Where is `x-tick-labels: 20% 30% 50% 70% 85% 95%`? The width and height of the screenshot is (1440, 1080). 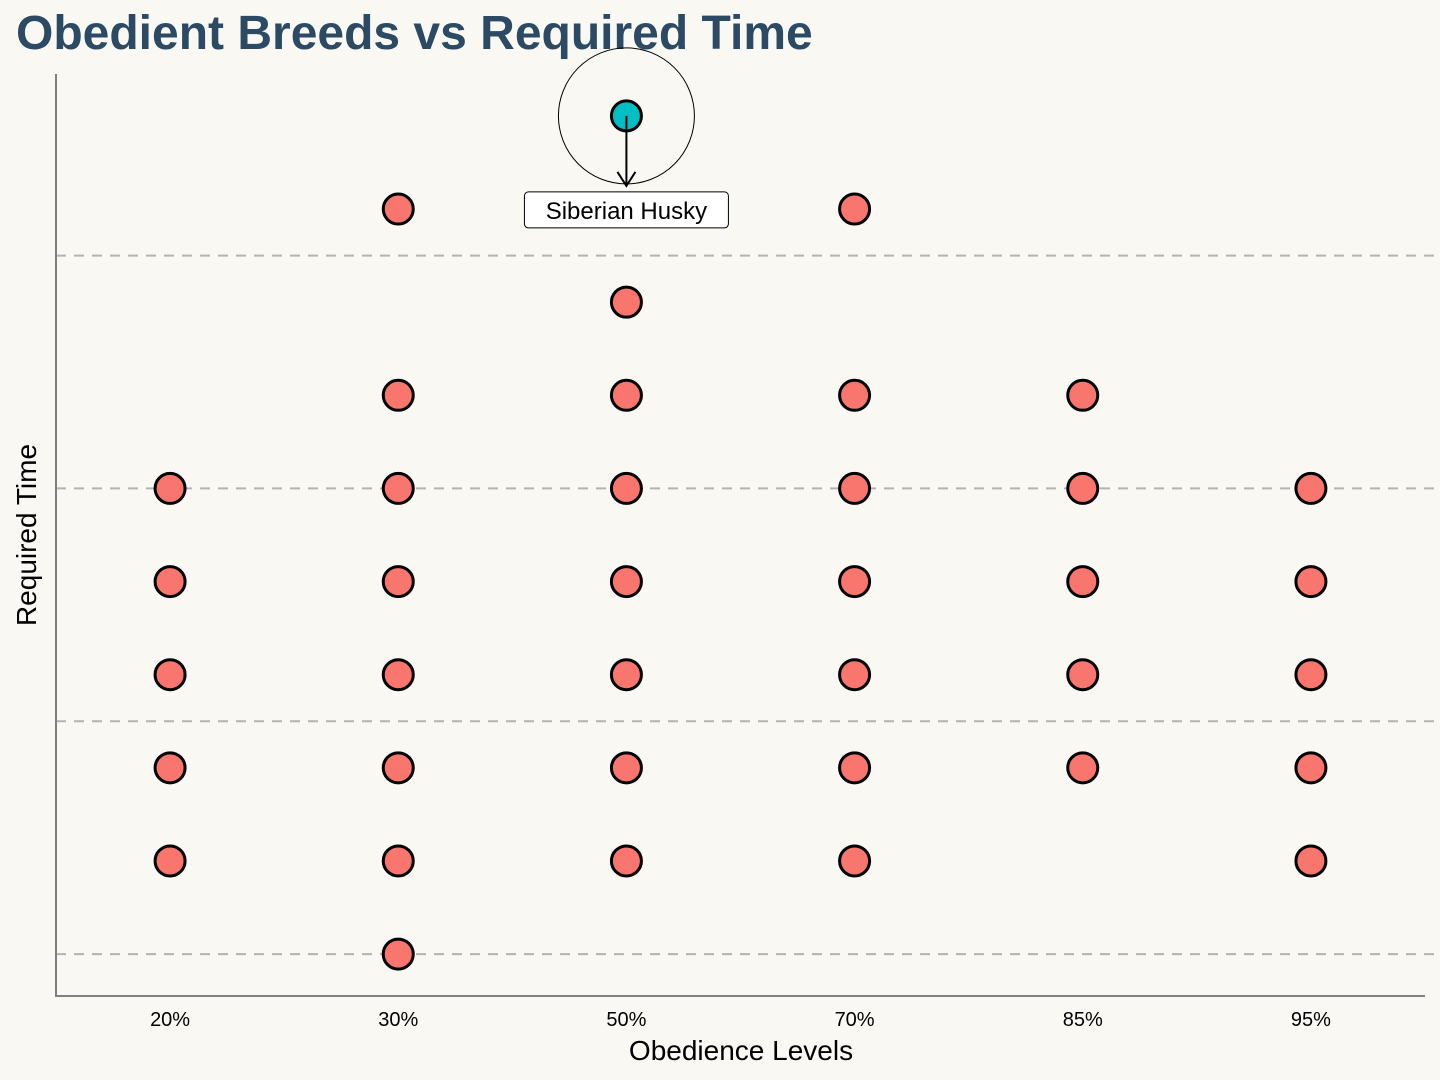
x-tick-labels: 20% 30% 50% 70% 85% 95% is located at coordinates (740, 1020).